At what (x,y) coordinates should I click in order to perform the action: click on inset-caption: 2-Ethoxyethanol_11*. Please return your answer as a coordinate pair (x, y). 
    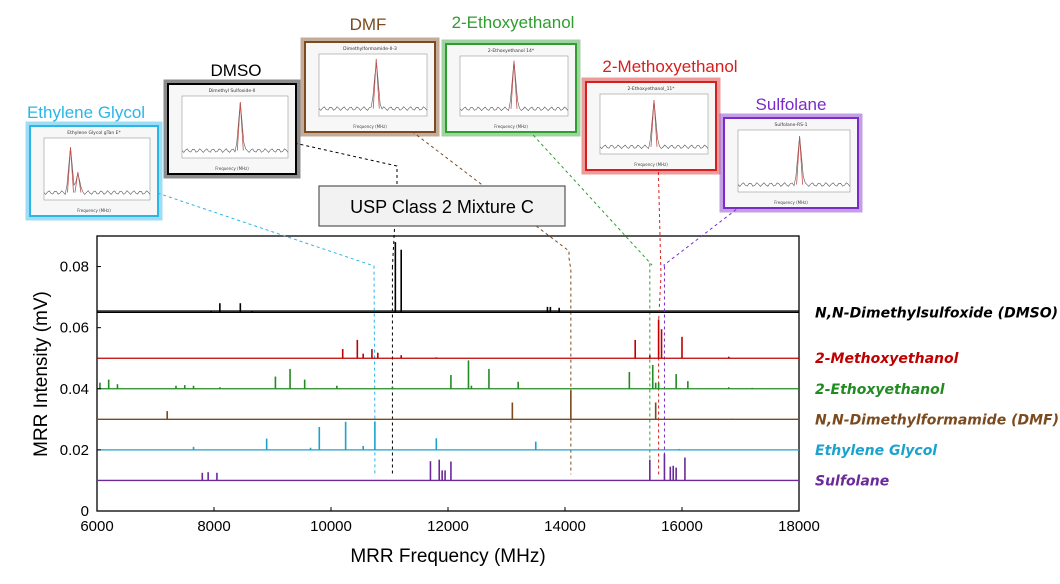
    Looking at the image, I should click on (651, 89).